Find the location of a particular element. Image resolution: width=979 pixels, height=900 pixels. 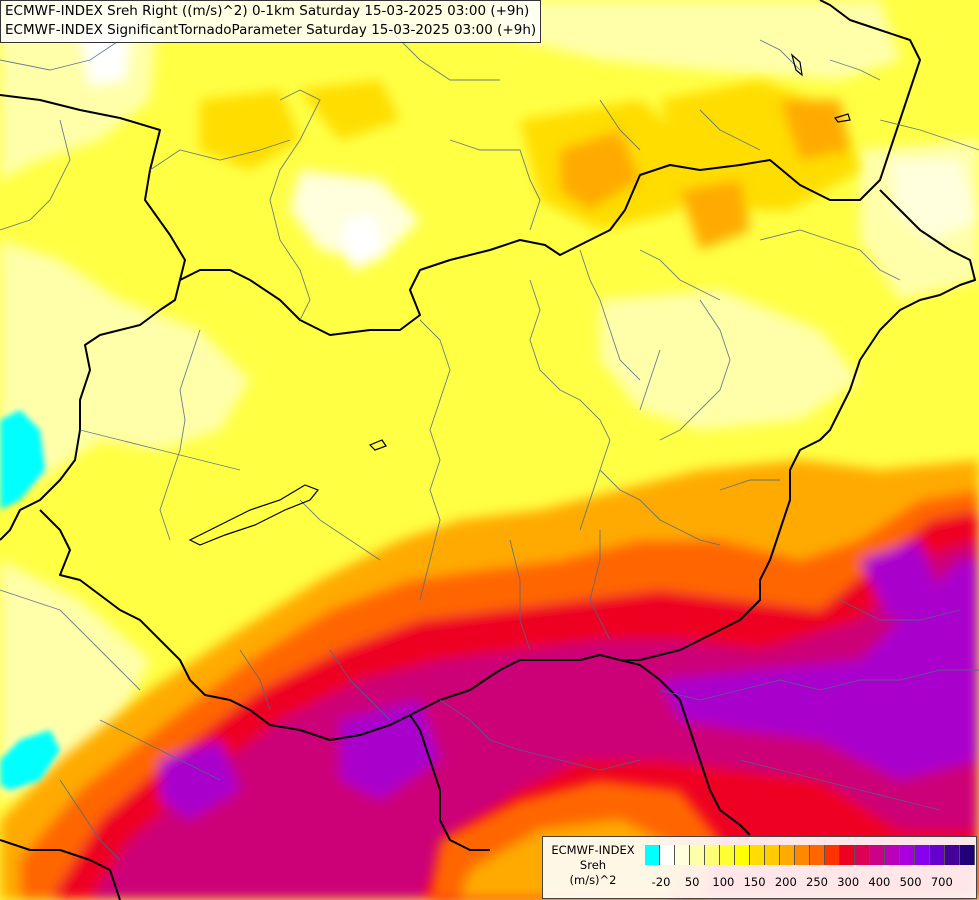

field-moderate-values is located at coordinates (530, 165).